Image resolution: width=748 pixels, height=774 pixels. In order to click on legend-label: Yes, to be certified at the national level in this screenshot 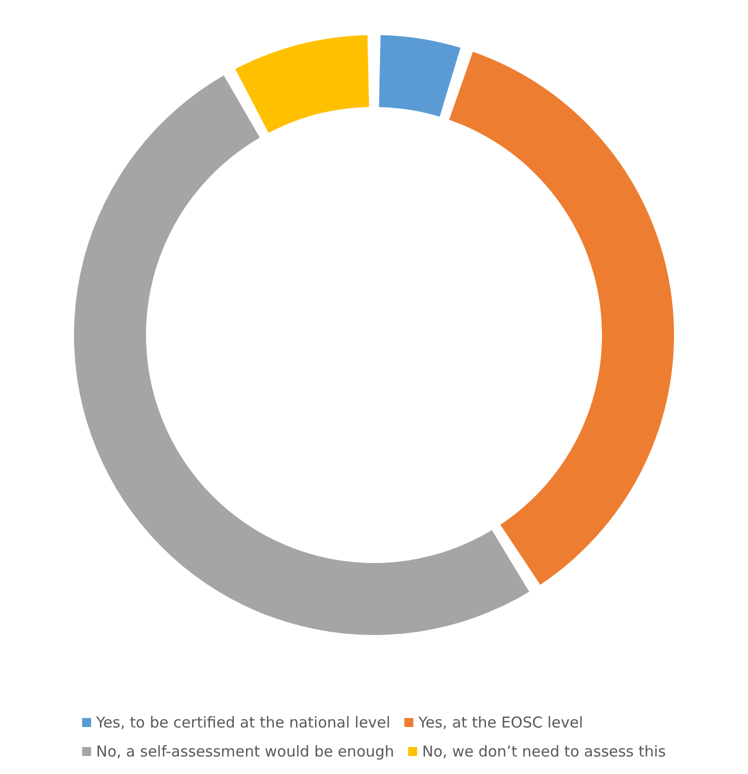, I will do `click(242, 723)`.